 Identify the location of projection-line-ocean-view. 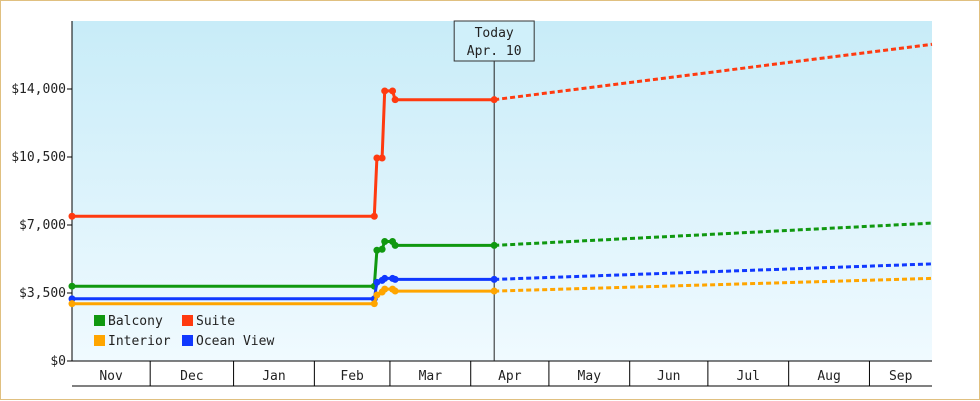
(713, 271).